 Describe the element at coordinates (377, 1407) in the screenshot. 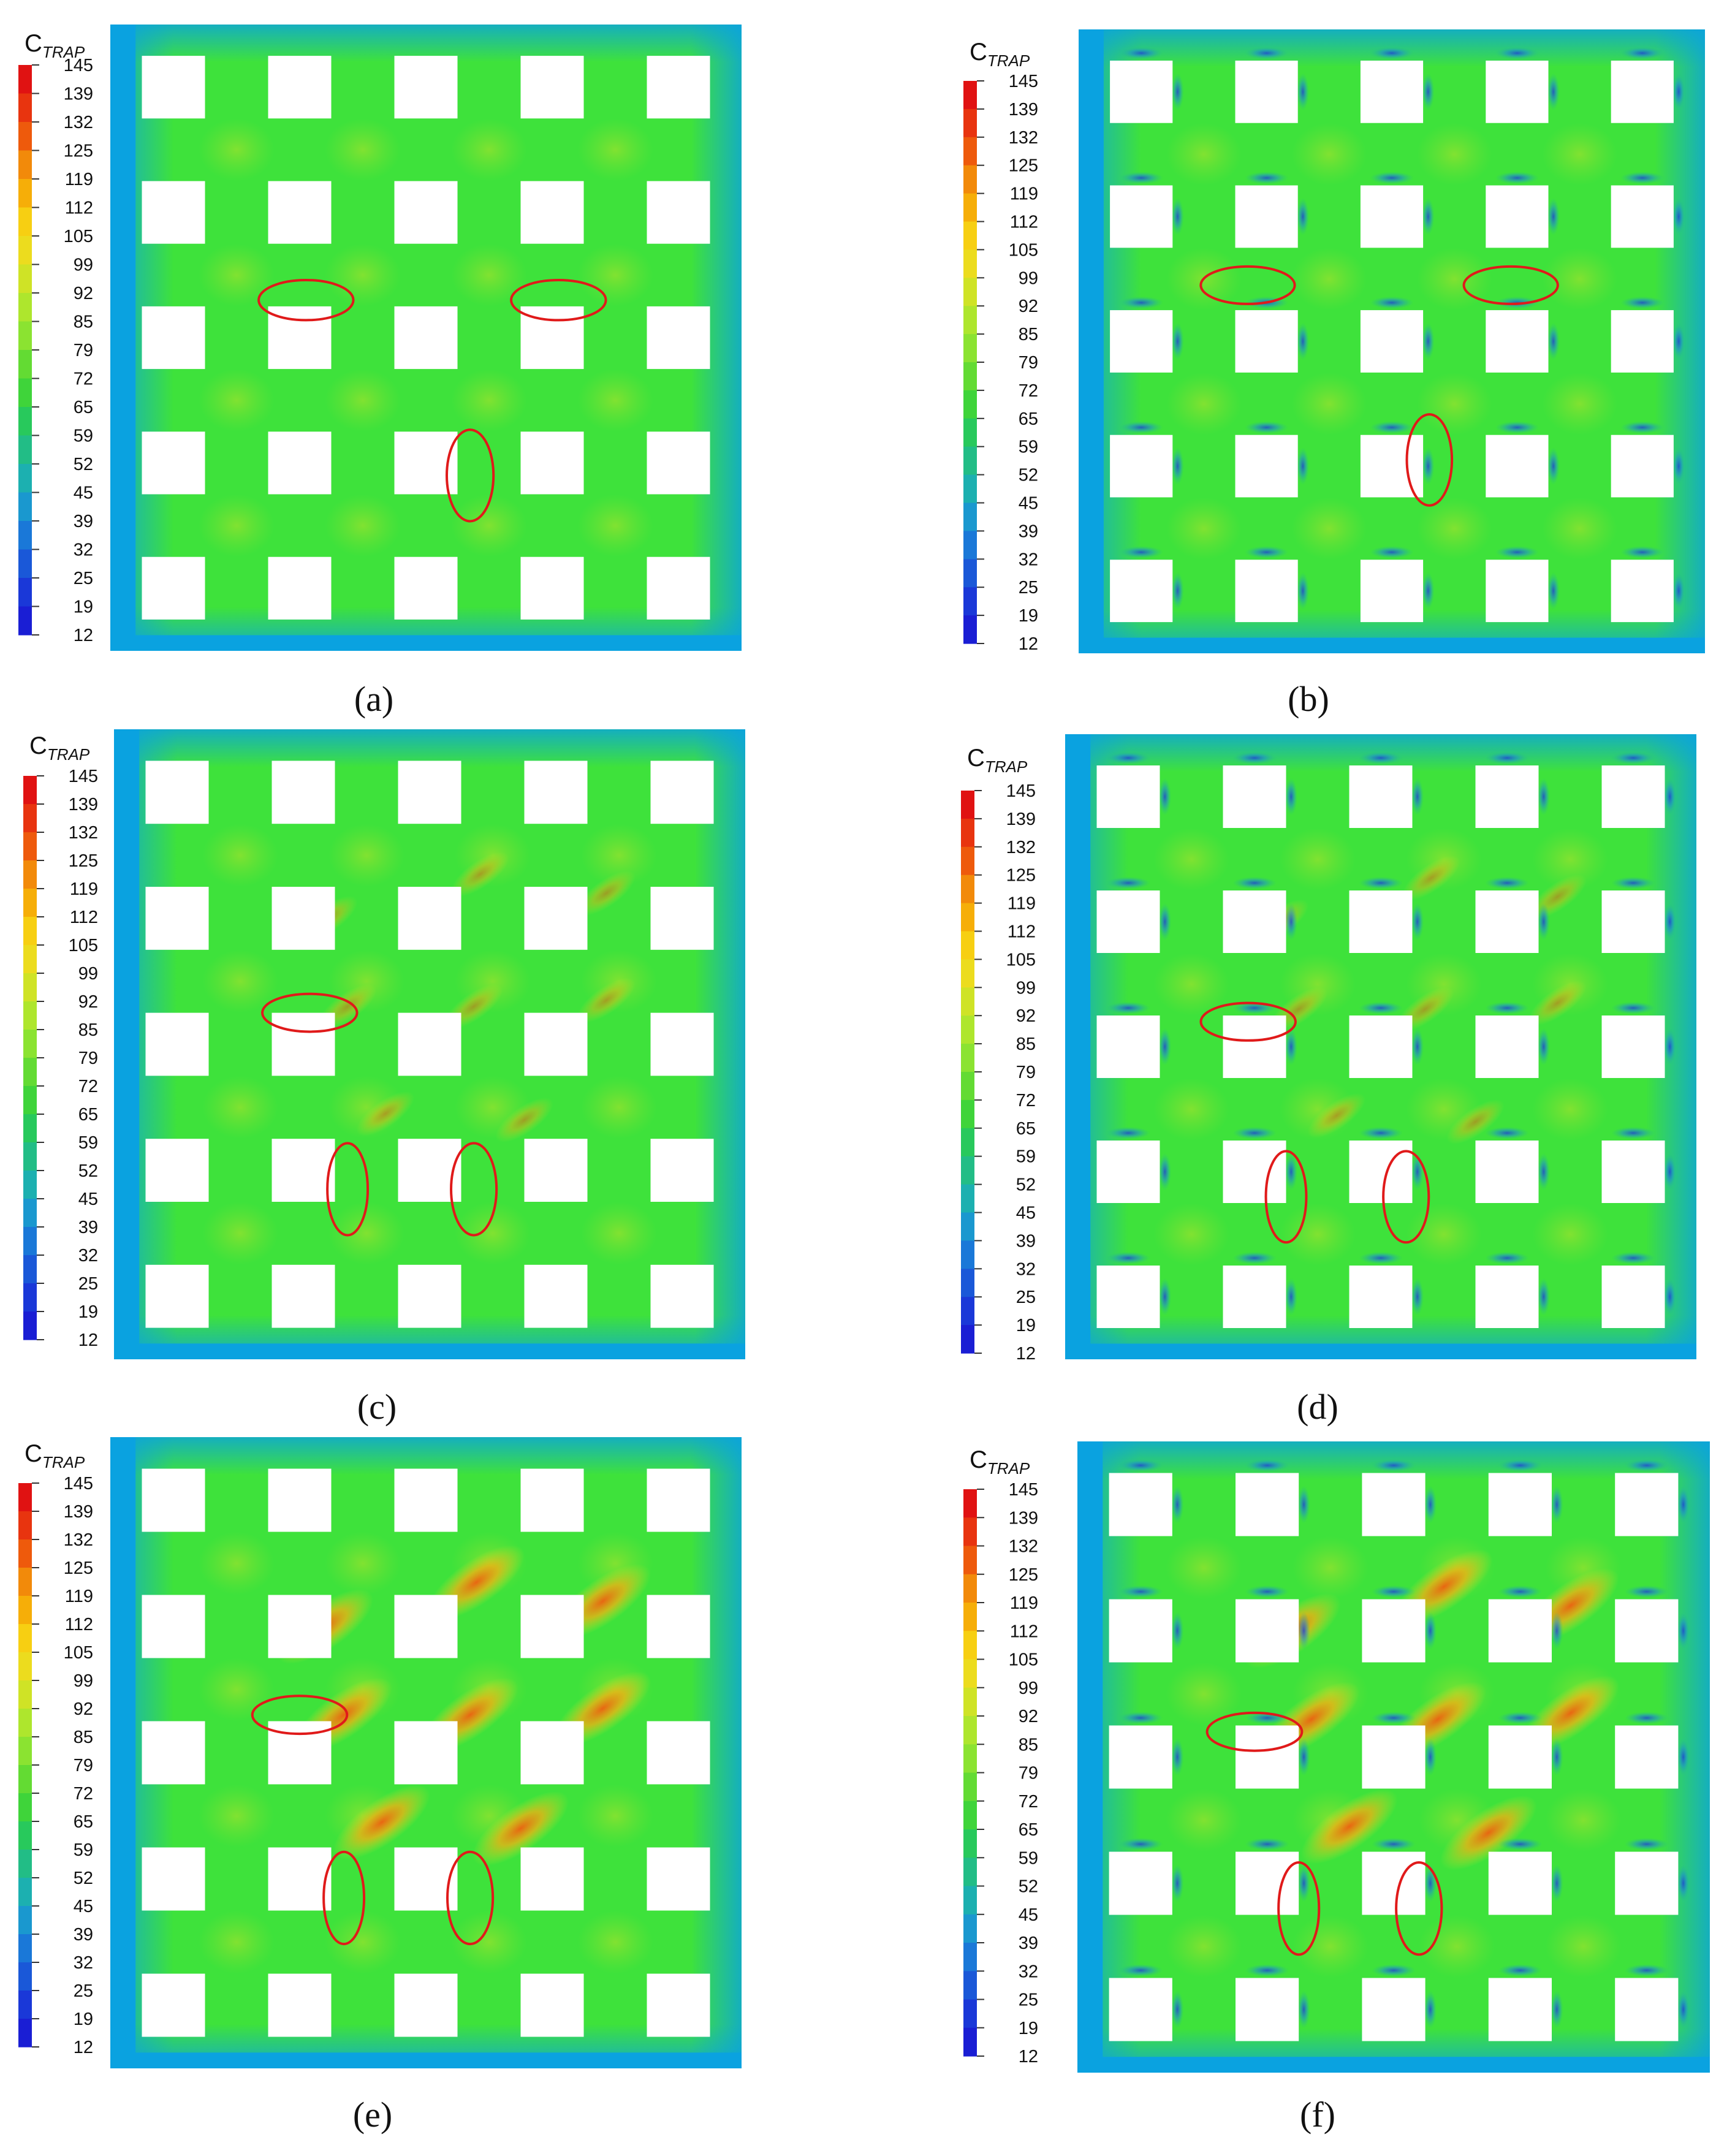

I see `panel-label-c: (c)` at that location.